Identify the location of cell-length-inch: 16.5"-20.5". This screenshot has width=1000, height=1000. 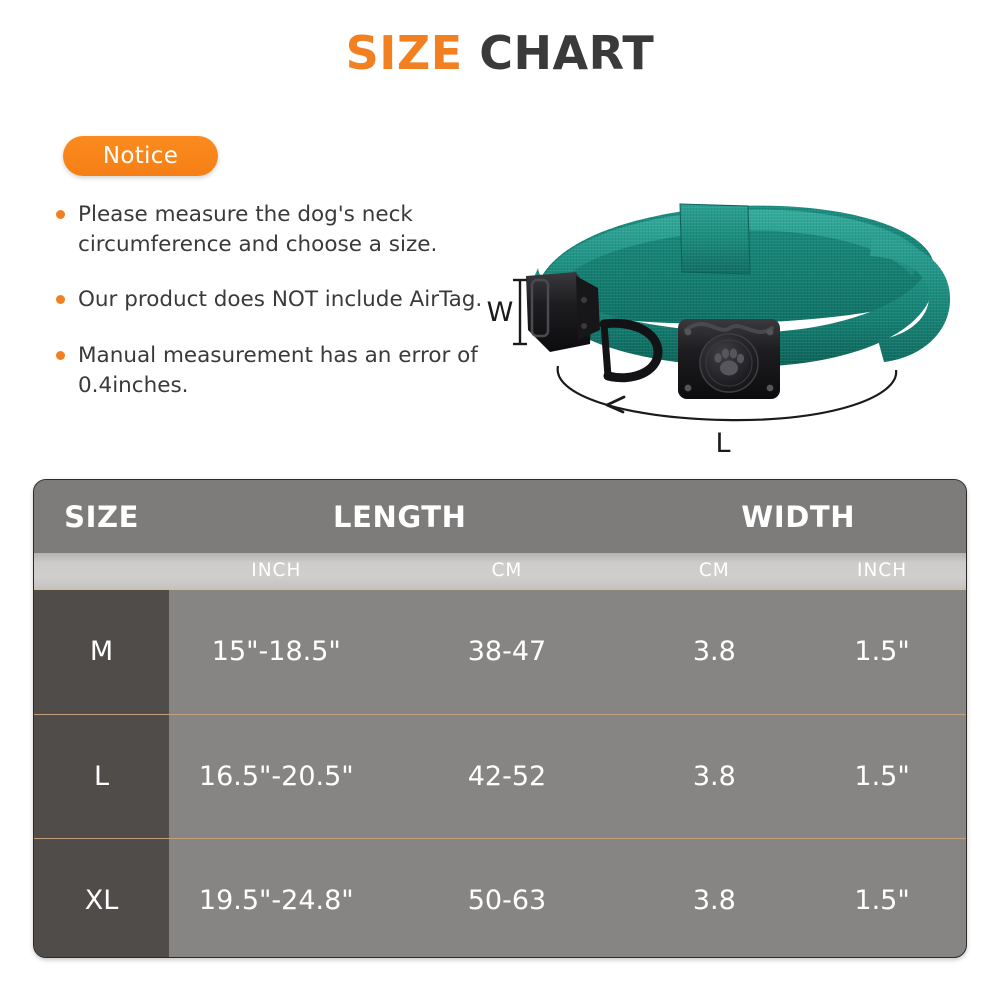
(276, 776).